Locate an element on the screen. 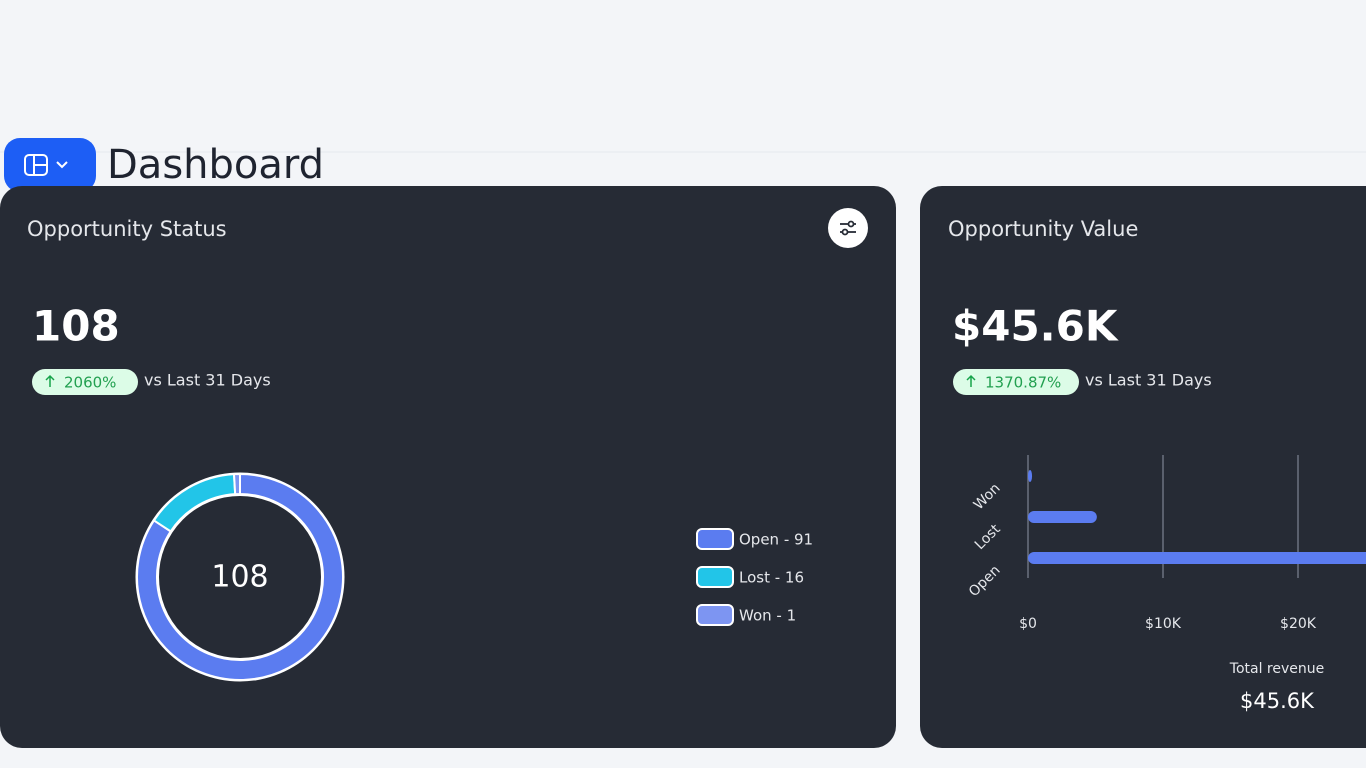 The image size is (1366, 768). donut-segment is located at coordinates (236, 484).